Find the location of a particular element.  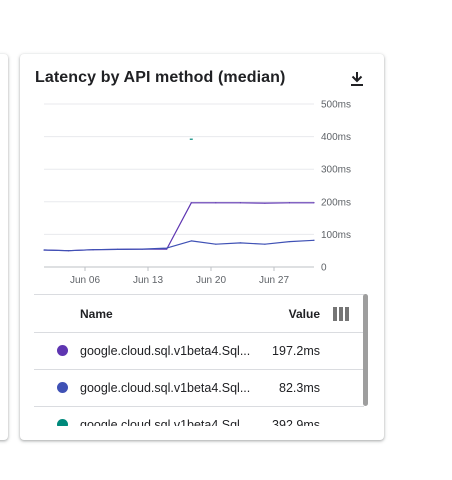

x-tick-label: Jun 27 is located at coordinates (274, 280).